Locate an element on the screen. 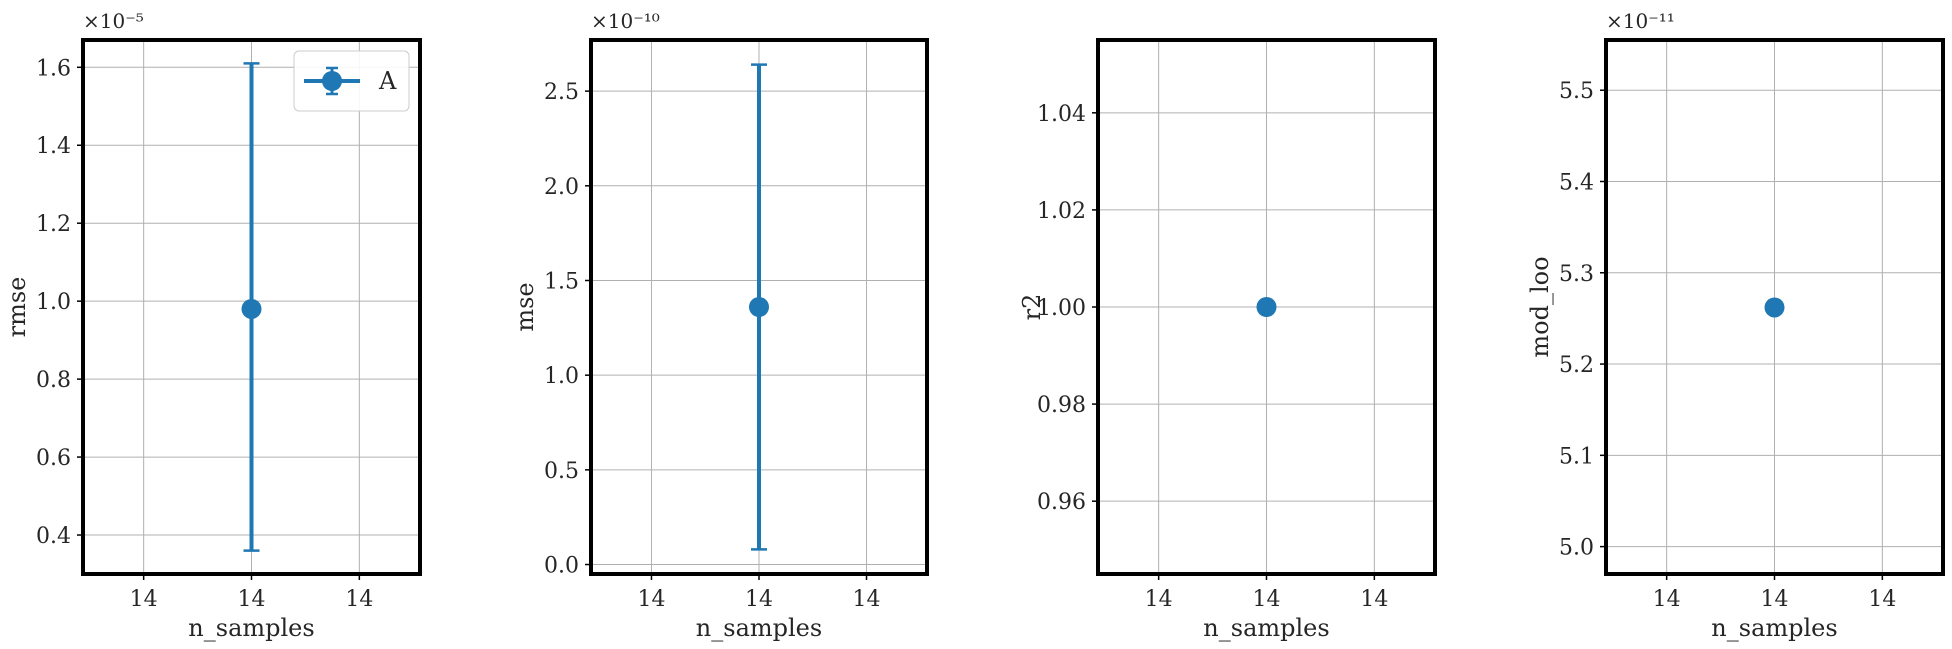 This screenshot has width=1952, height=649. y-tick-label: 1.02 is located at coordinates (1061, 211).